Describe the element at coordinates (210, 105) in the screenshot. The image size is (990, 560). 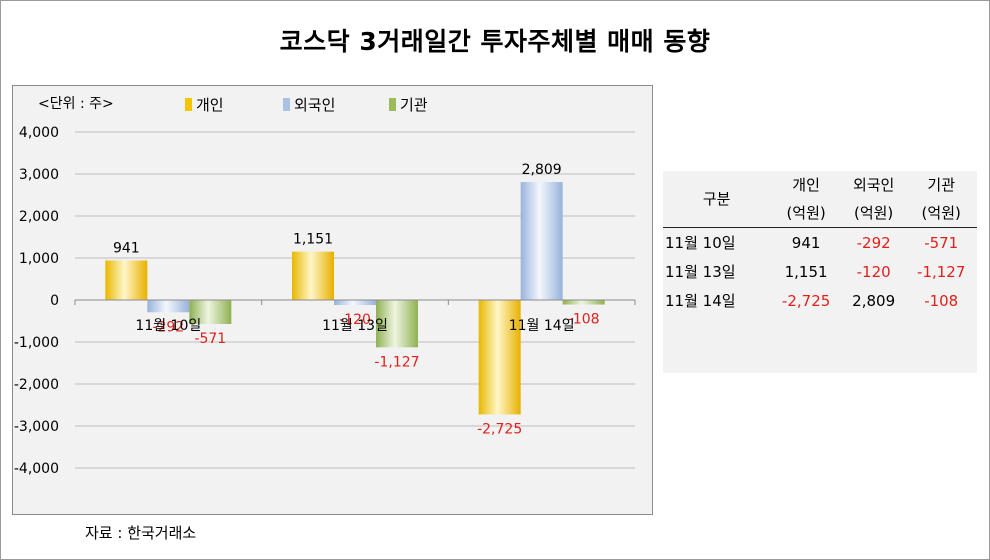
I see `legend-label: 개인` at that location.